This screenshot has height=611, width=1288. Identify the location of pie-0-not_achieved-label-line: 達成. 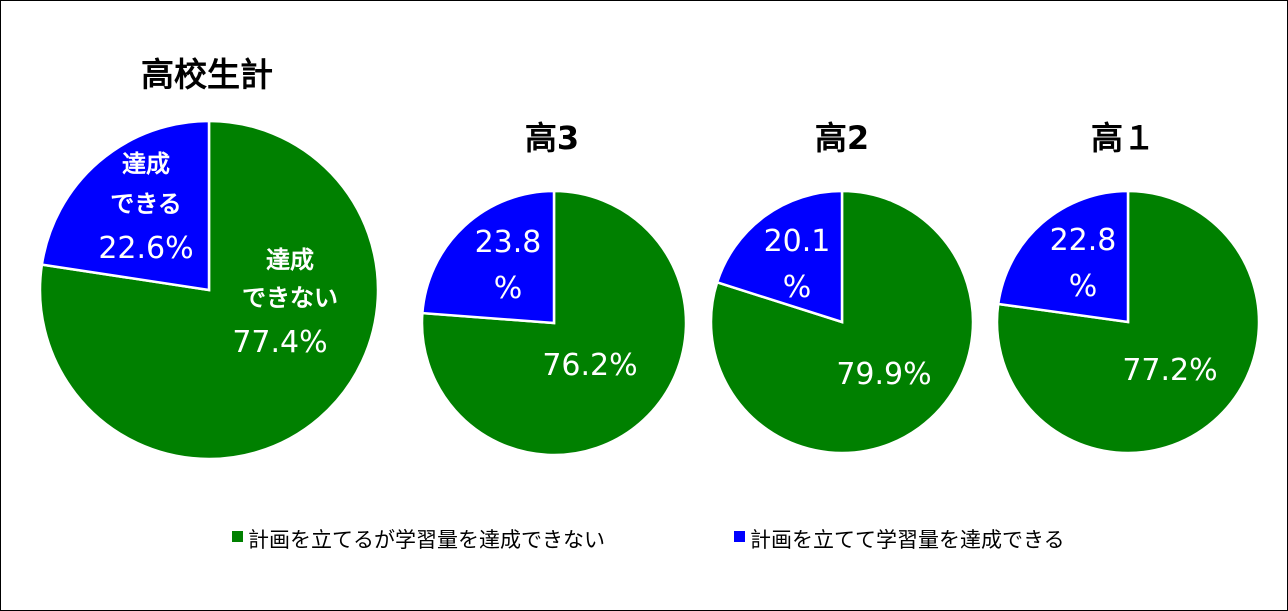
(290, 260).